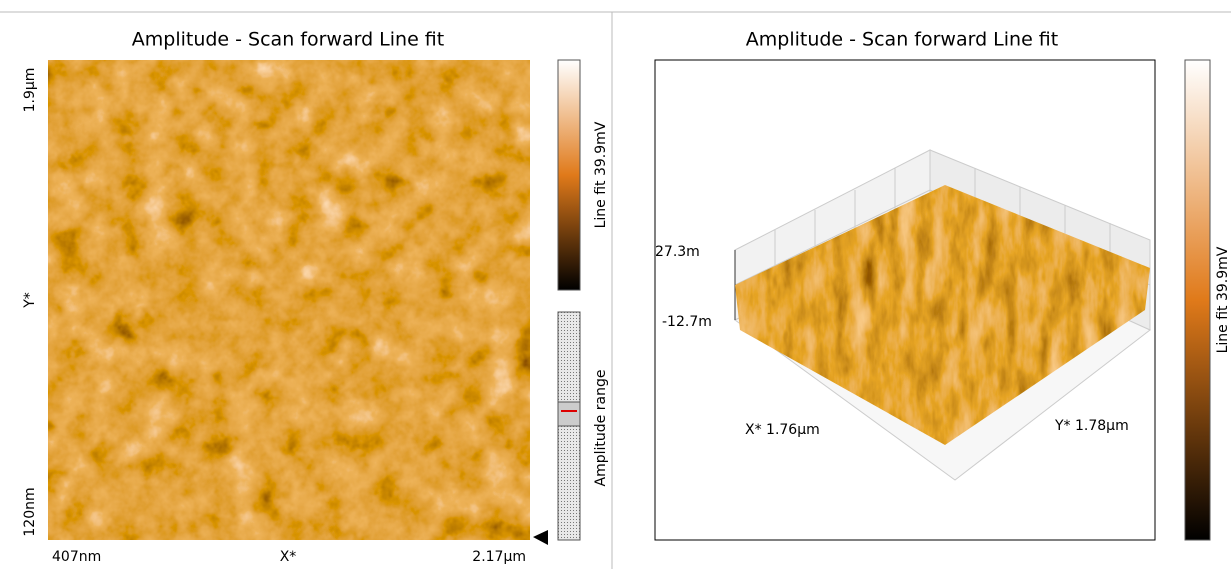 Image resolution: width=1231 pixels, height=569 pixels. I want to click on z-top-label: 27.3m, so click(677, 252).